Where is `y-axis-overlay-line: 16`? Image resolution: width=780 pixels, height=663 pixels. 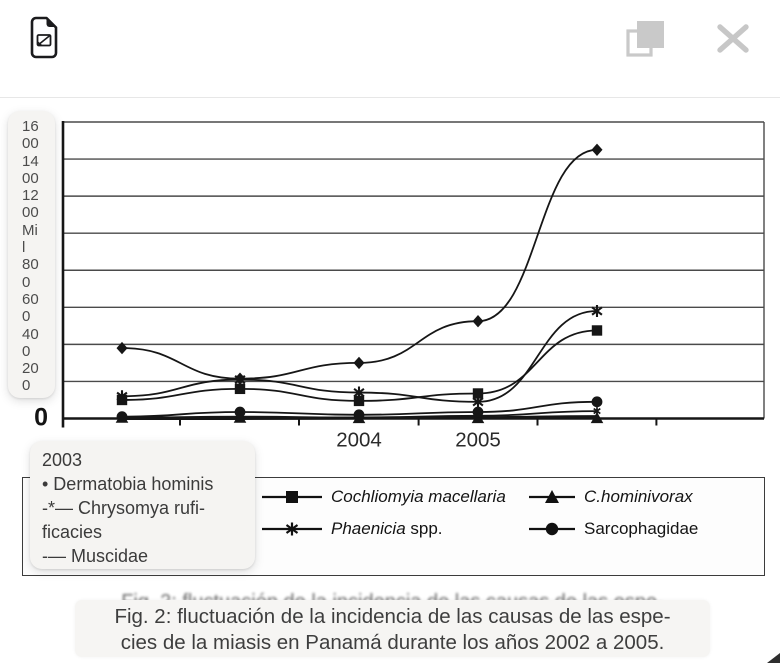 y-axis-overlay-line: 16 is located at coordinates (30, 126).